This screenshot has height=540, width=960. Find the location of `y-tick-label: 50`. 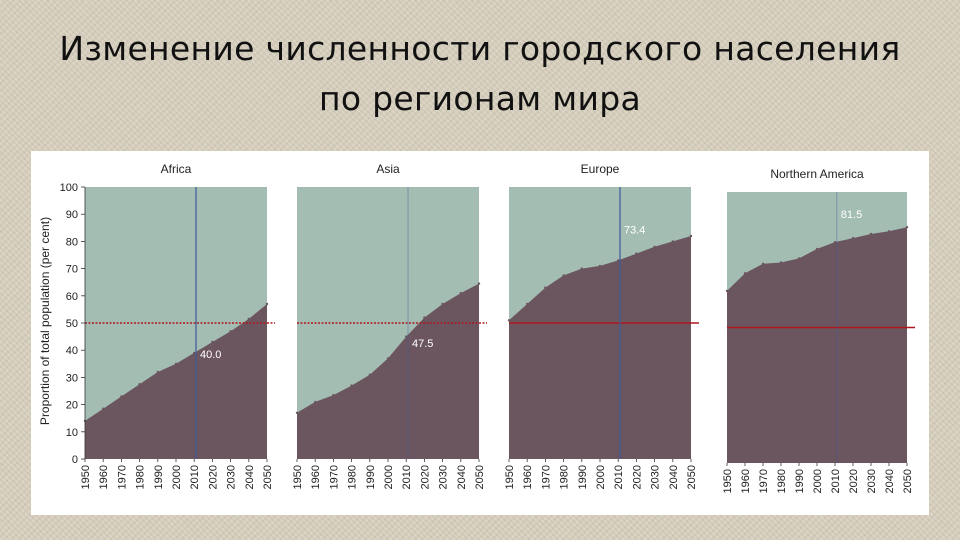

y-tick-label: 50 is located at coordinates (72, 324).